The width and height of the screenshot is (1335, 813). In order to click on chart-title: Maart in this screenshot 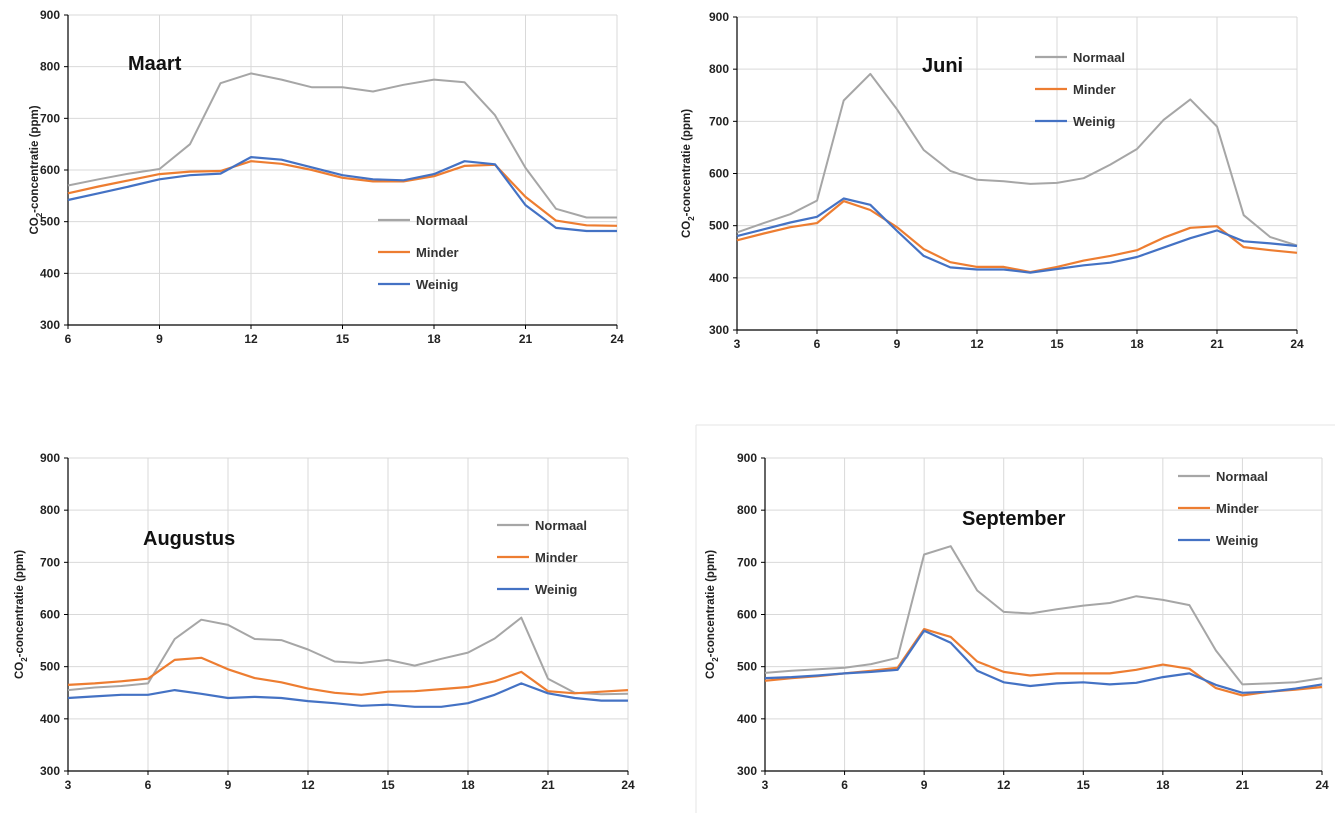, I will do `click(155, 64)`.